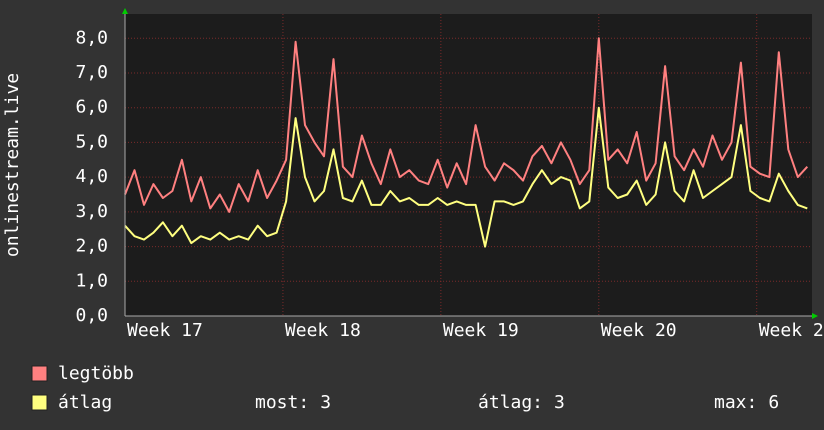 This screenshot has width=824, height=430. Describe the element at coordinates (91, 107) in the screenshot. I see `y-tick-label: 6,0` at that location.